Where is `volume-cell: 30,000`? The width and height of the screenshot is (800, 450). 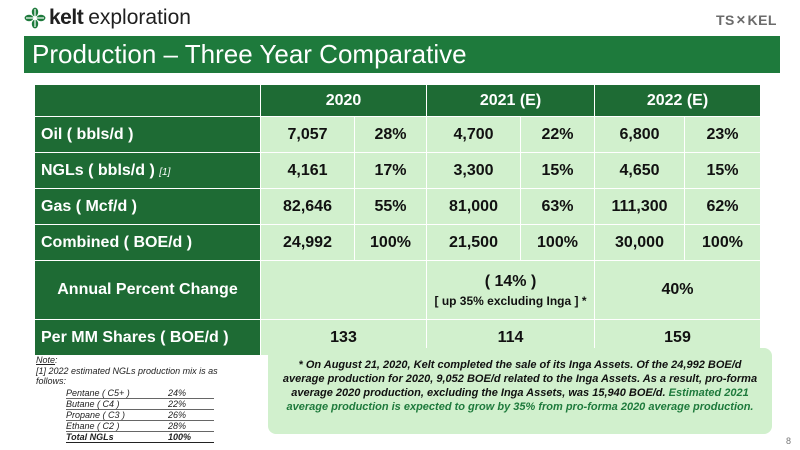
volume-cell: 30,000 is located at coordinates (639, 242).